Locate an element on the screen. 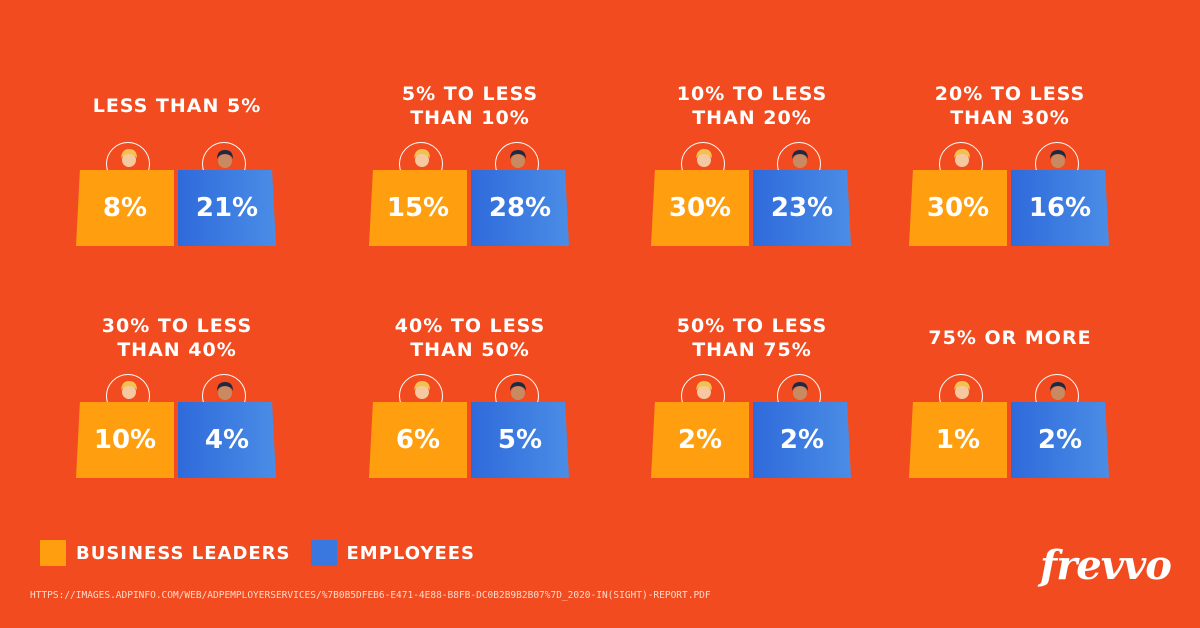 This screenshot has height=628, width=1200. frevvo-logo: frevvo is located at coordinates (1106, 565).